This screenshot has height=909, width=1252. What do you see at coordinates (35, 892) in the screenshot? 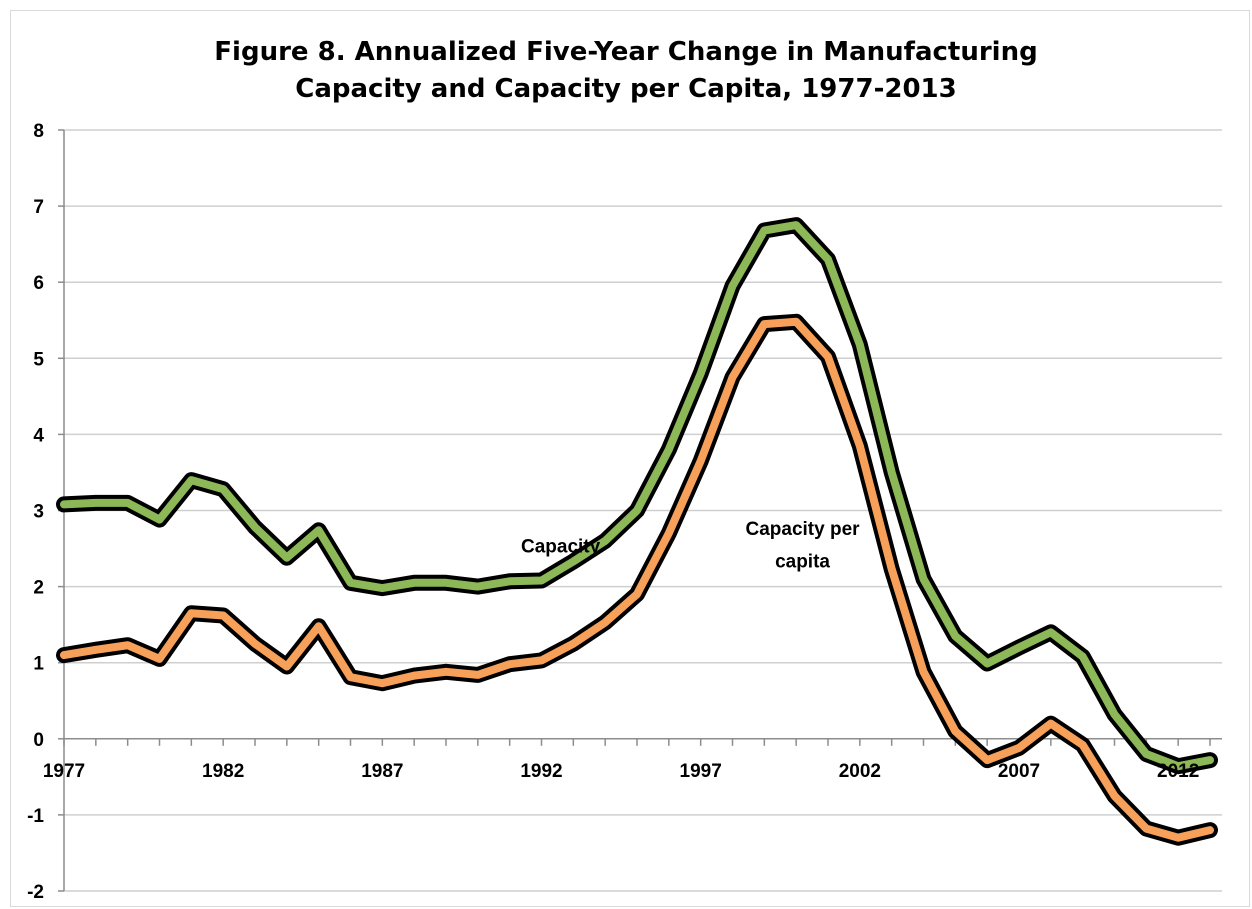
I see `y-tick-label: -2` at bounding box center [35, 892].